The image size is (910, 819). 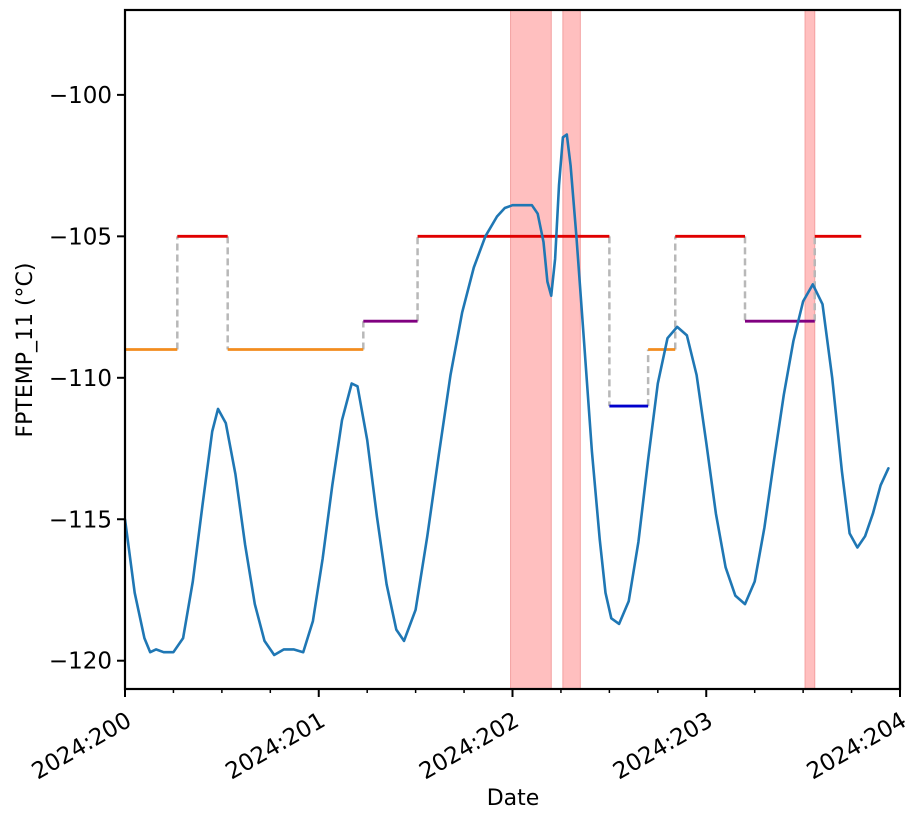 What do you see at coordinates (513, 798) in the screenshot?
I see `x-axis-label: Date` at bounding box center [513, 798].